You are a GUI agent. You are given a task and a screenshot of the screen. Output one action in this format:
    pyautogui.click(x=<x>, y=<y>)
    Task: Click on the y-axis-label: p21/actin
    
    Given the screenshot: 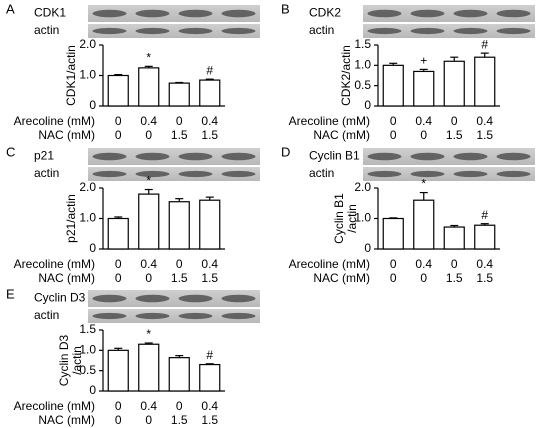 What is the action you would take?
    pyautogui.click(x=71, y=218)
    